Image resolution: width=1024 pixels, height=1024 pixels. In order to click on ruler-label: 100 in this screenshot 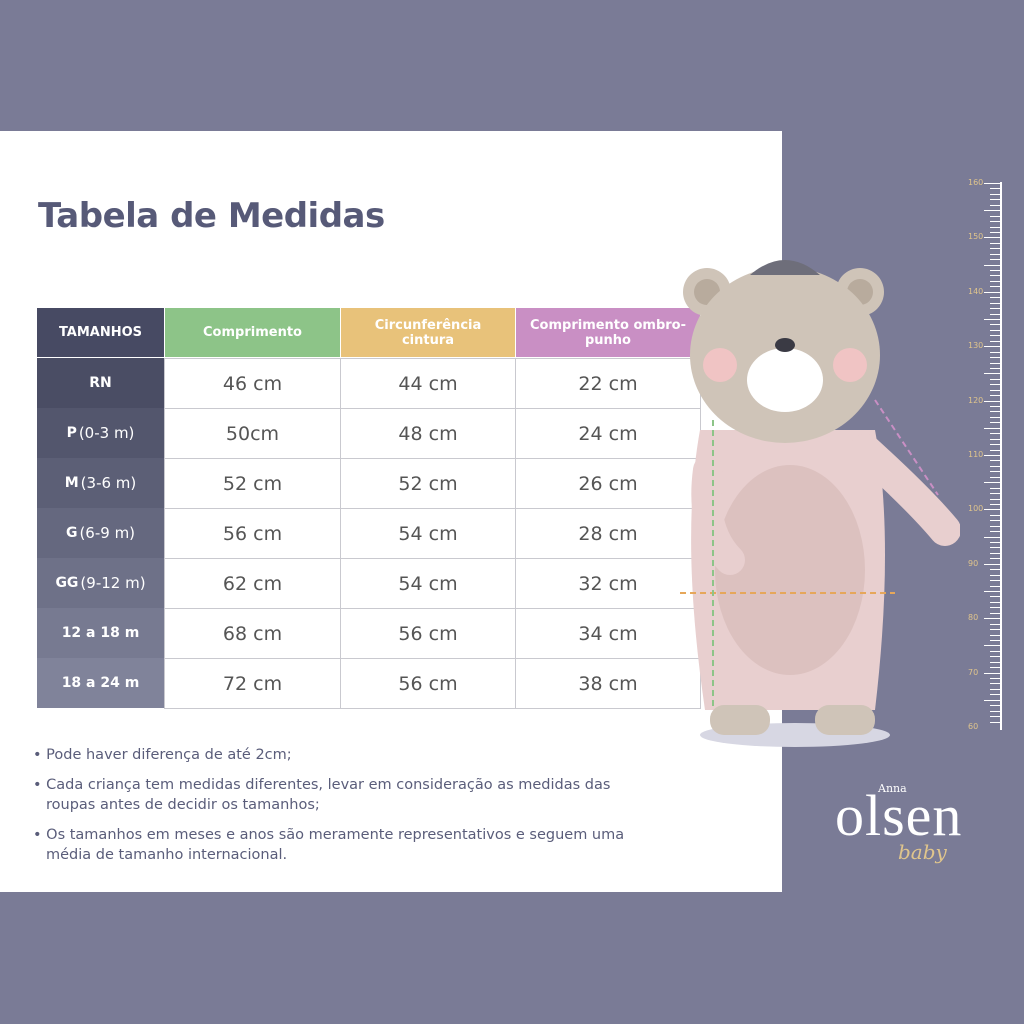, I will do `click(976, 509)`.